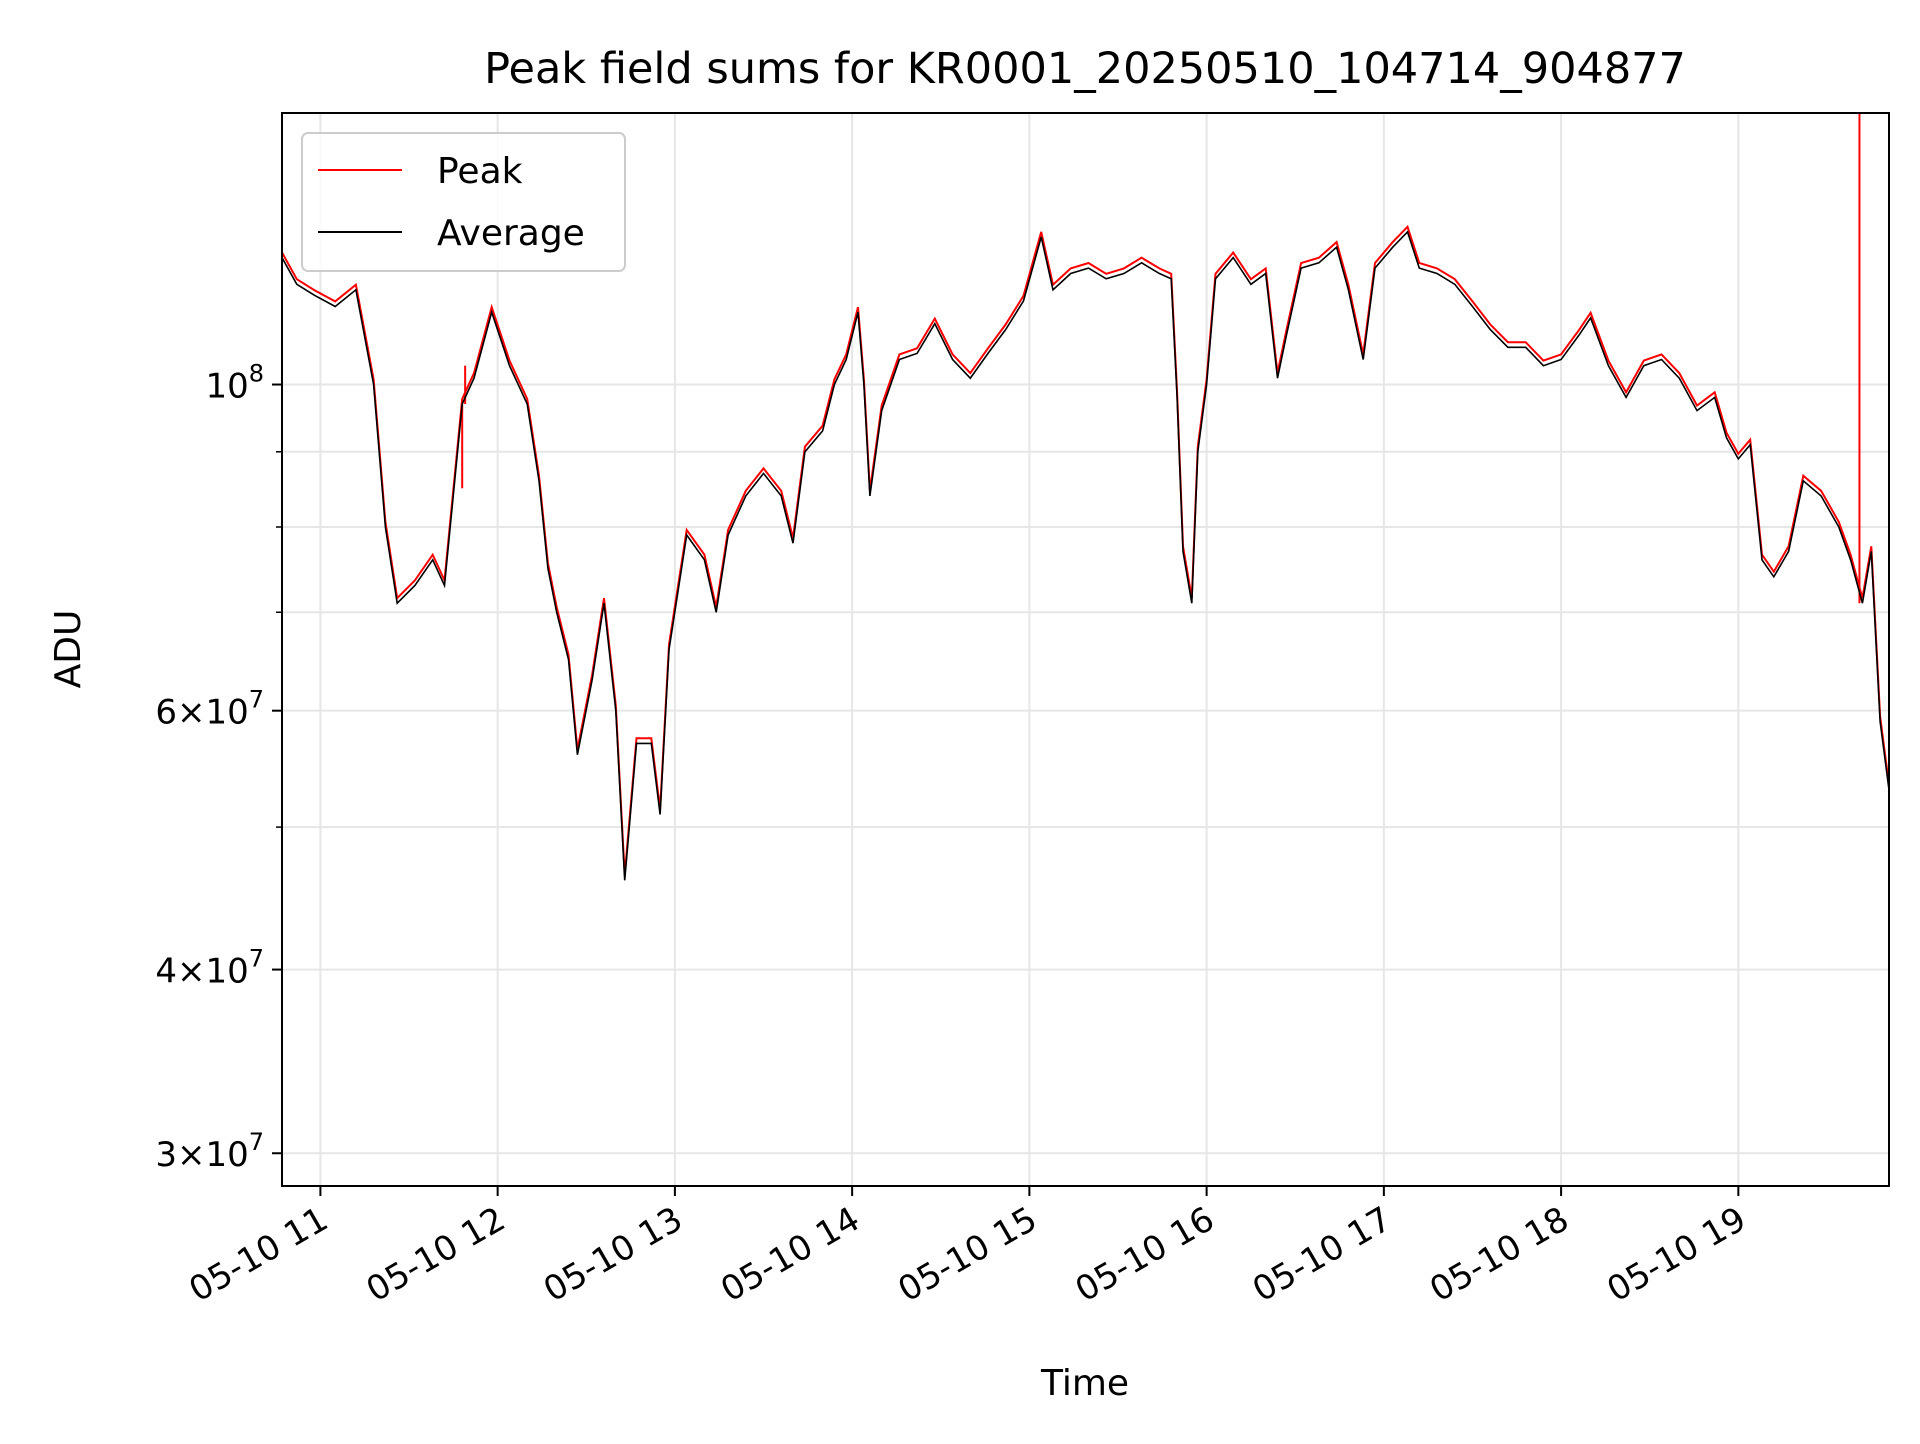  I want to click on y-tick-label: 4×107, so click(209, 968).